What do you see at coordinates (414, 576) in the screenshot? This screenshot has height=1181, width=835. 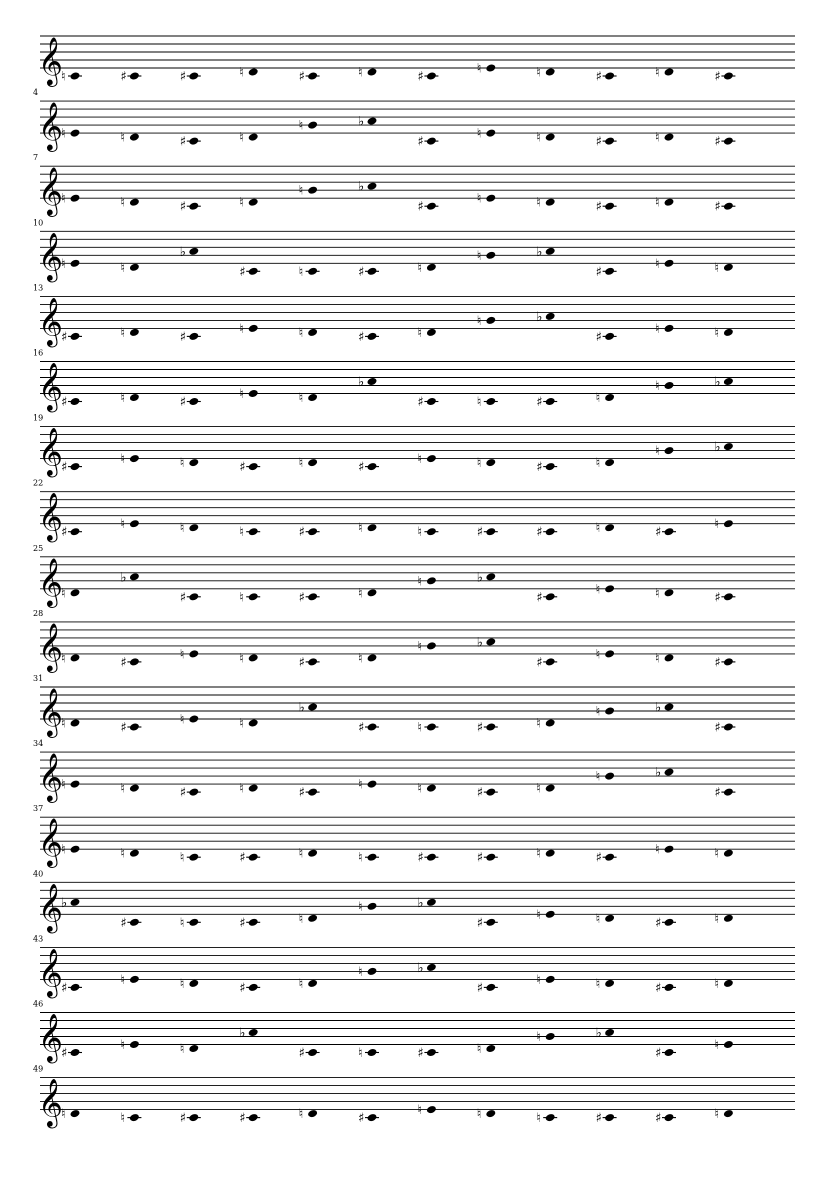 I see `staff-system: 25𝄞♮♭♯ ♮ ♯ ♮♮ ♭♯♮ ♮ ♯` at bounding box center [414, 576].